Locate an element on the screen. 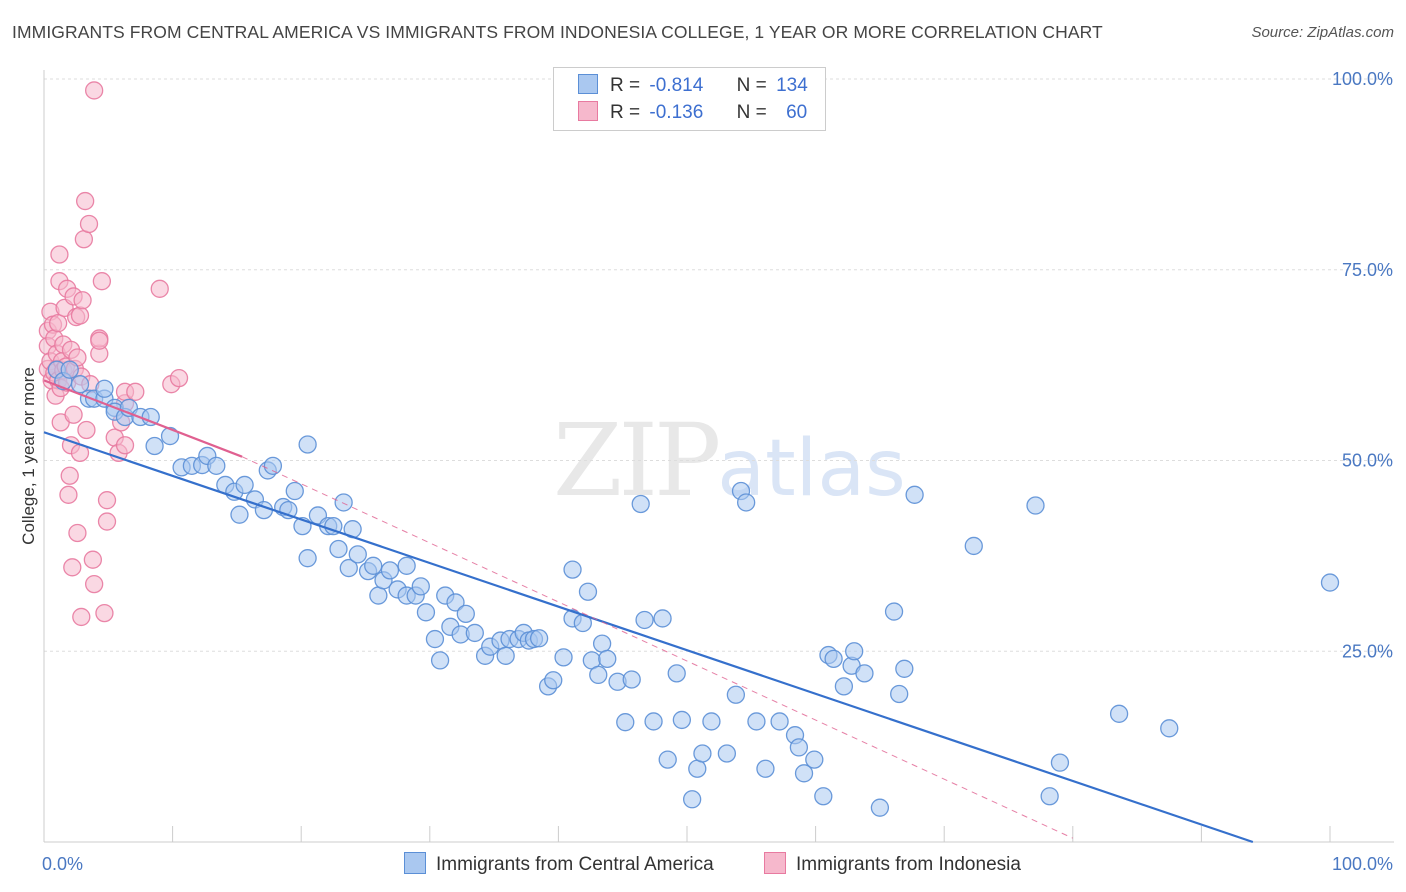  legend-r-value: -0.136 is located at coordinates (676, 112).